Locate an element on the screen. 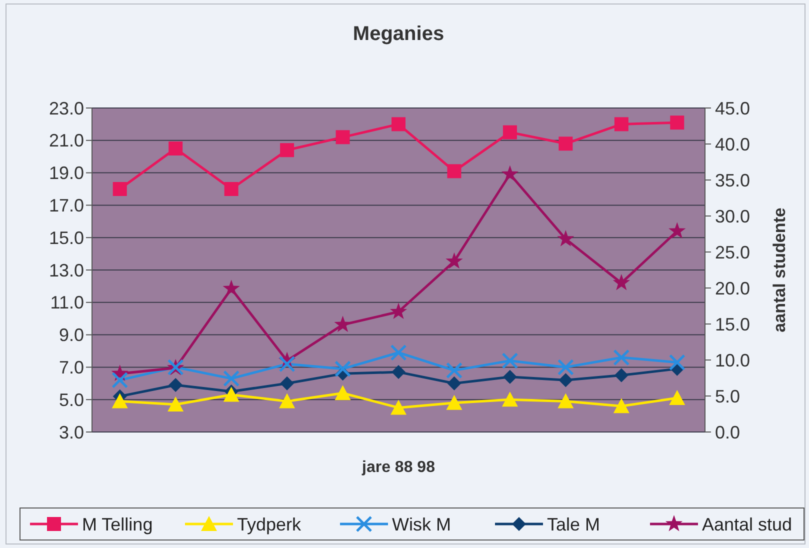 This screenshot has width=809, height=548. x-axis-title: jare 88 98 is located at coordinates (398, 467).